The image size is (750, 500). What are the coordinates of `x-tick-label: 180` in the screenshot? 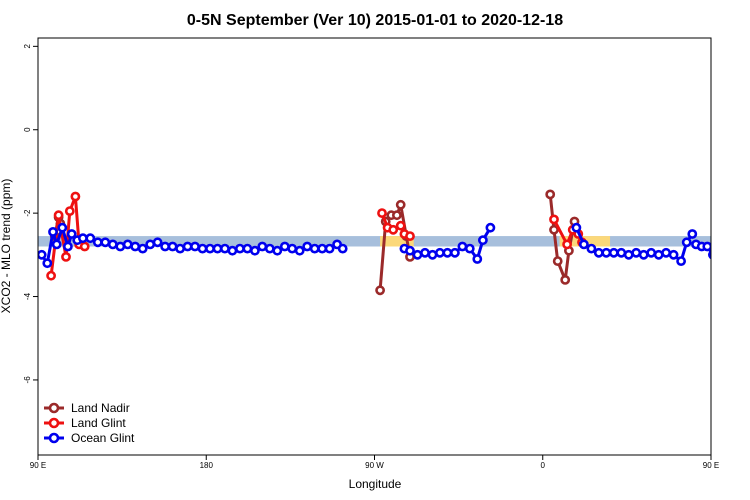 It's located at (207, 465).